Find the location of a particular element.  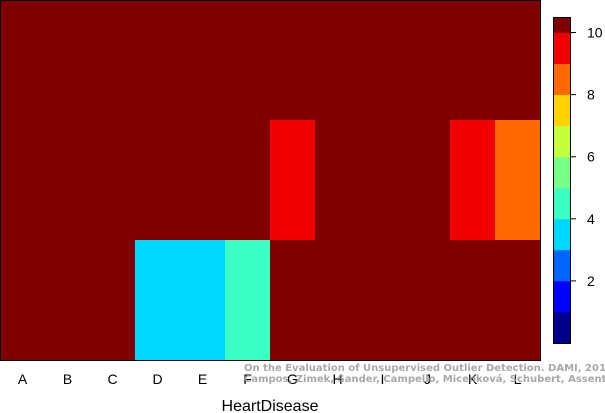

colorbar-tick-label-10: 10 is located at coordinates (595, 33).